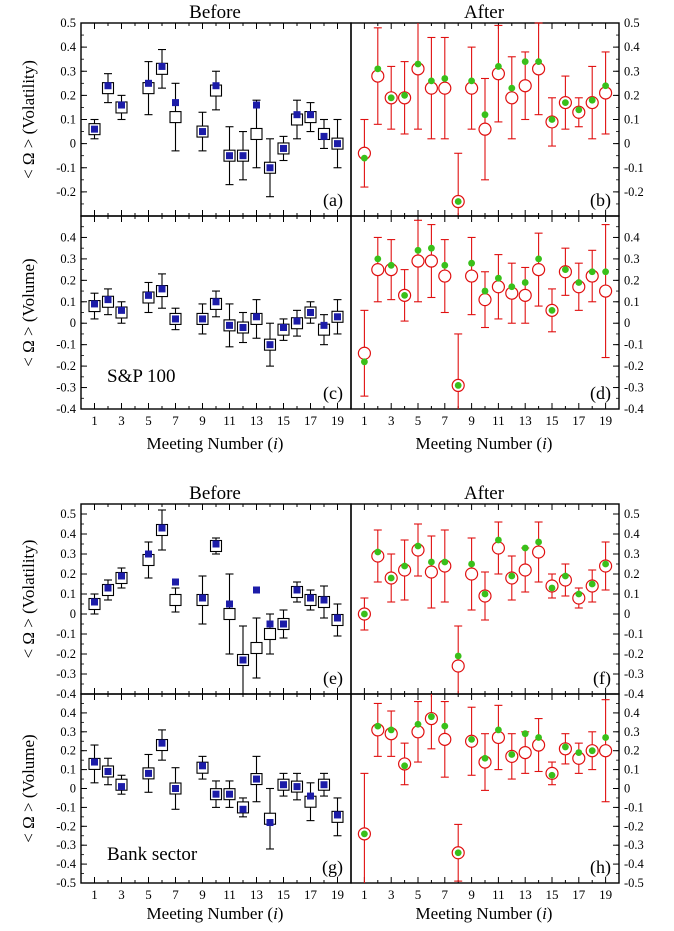  Describe the element at coordinates (311, 420) in the screenshot. I see `x-tick-label: 17` at that location.